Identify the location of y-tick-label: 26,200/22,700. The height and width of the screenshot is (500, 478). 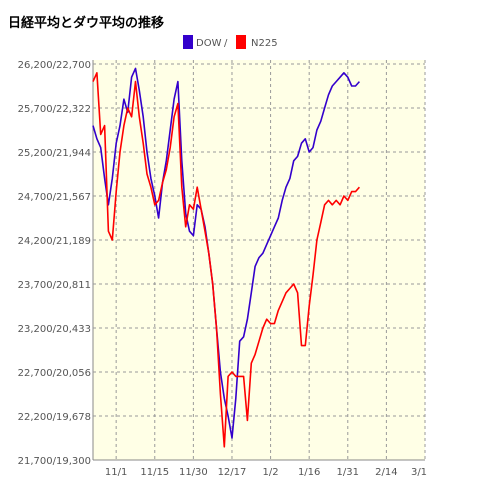
(54, 65).